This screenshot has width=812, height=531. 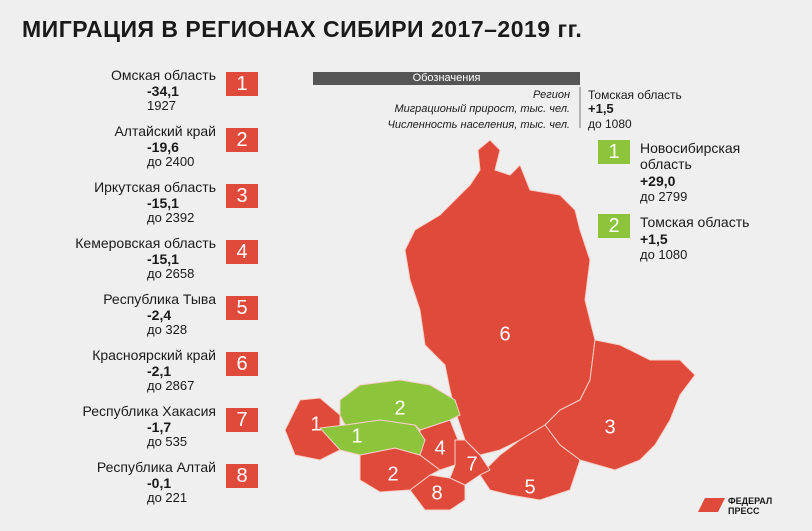 What do you see at coordinates (171, 273) in the screenshot?
I see `population: до 2658` at bounding box center [171, 273].